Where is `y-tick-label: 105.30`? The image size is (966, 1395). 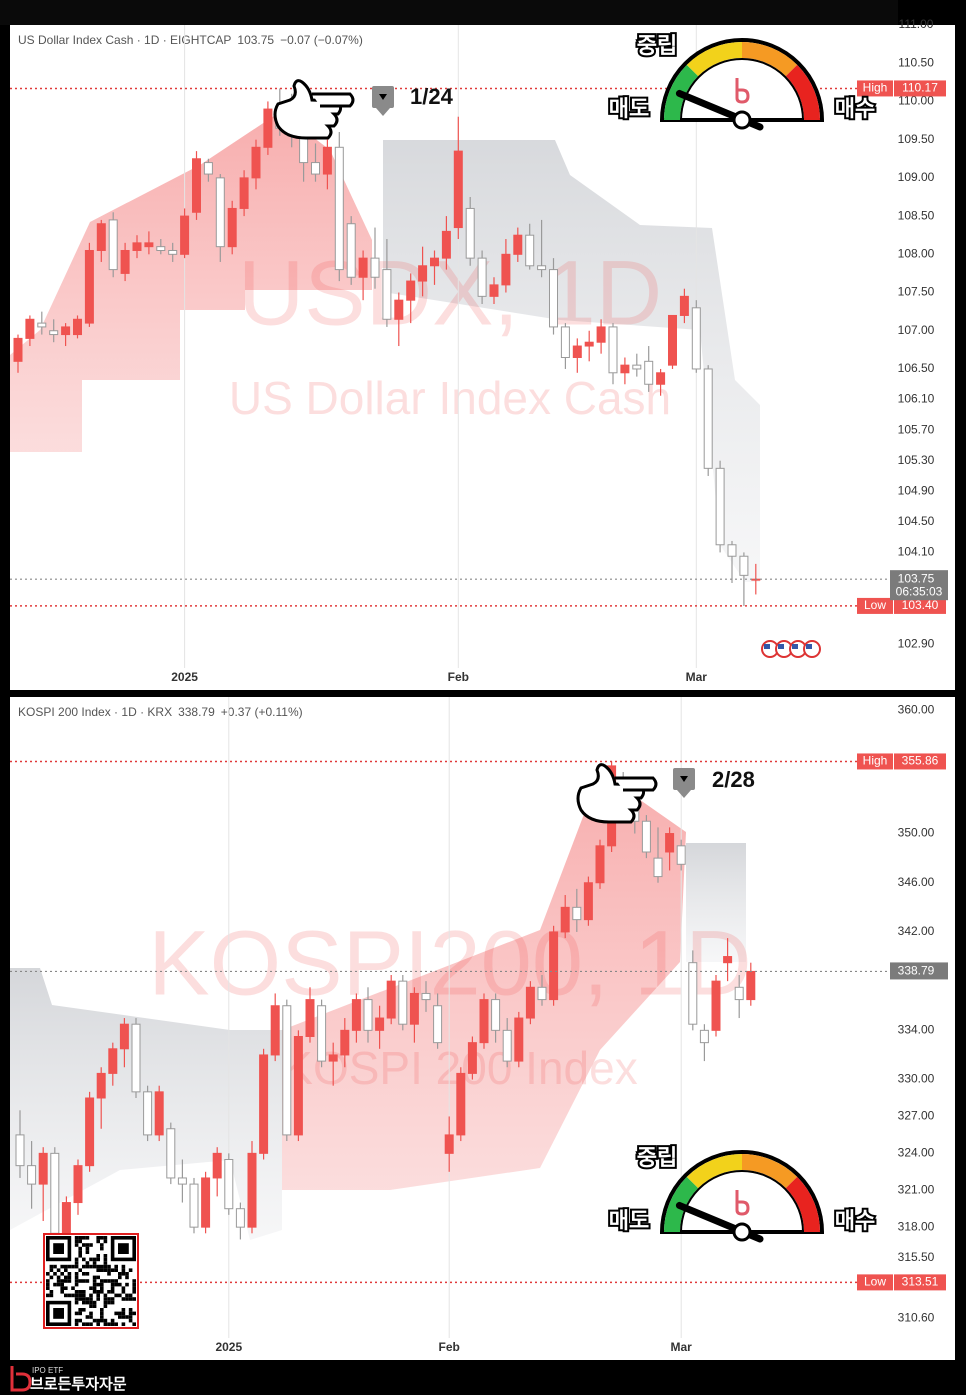 y-tick-label: 105.30 is located at coordinates (916, 460).